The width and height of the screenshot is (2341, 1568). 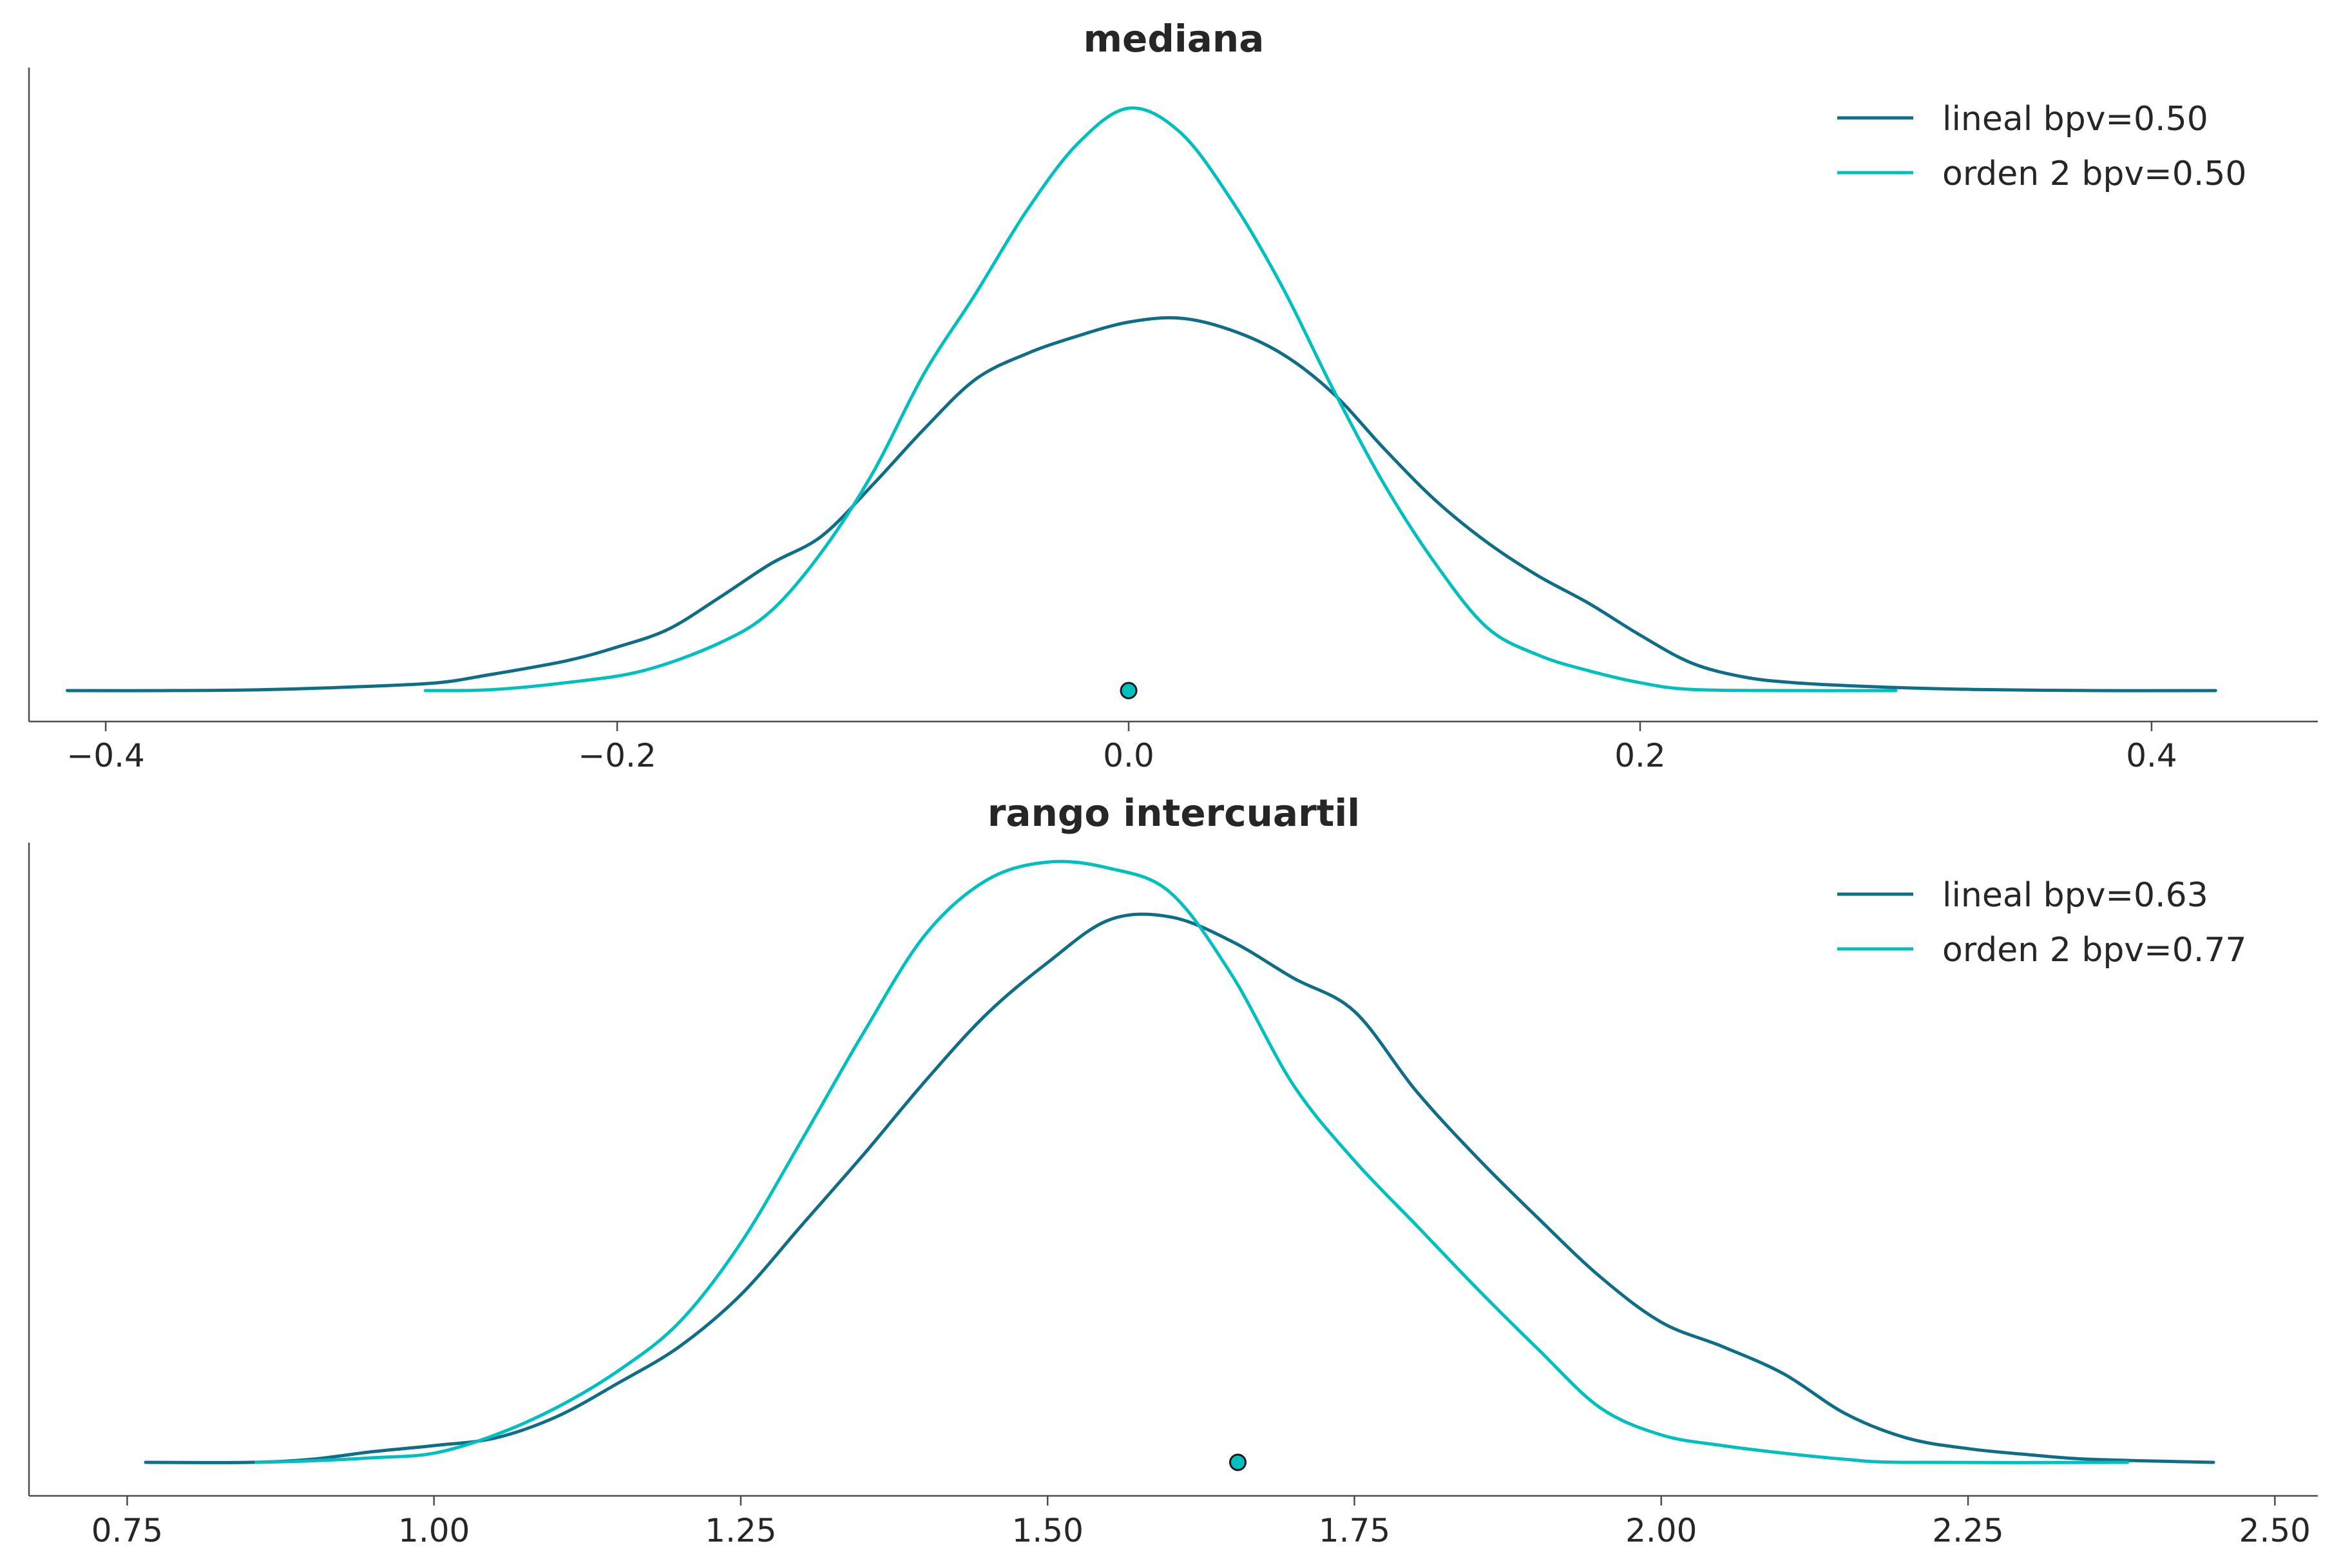 I want to click on panel-title: mediana, so click(x=1174, y=39).